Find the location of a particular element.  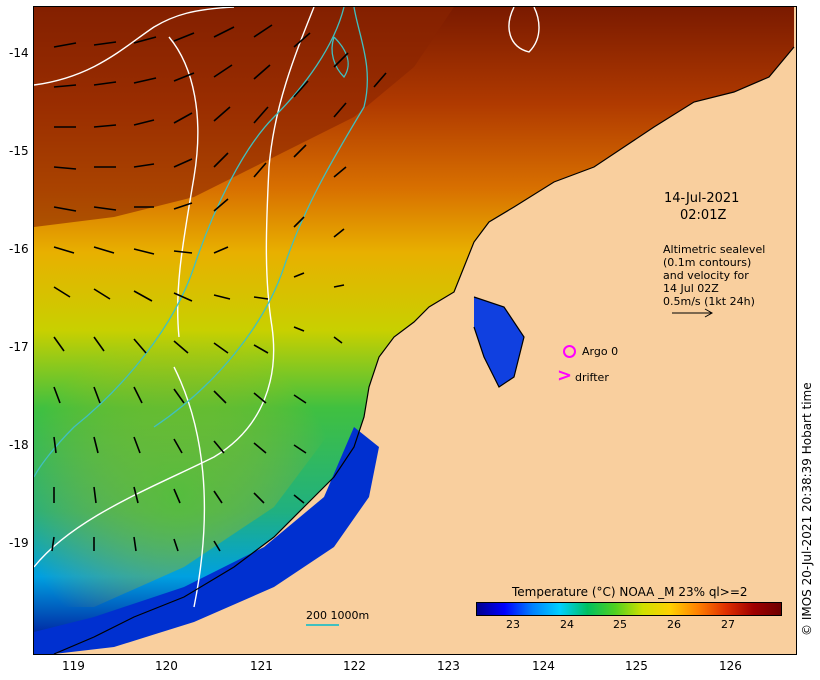

velocity-scale-arrow is located at coordinates (693, 313).